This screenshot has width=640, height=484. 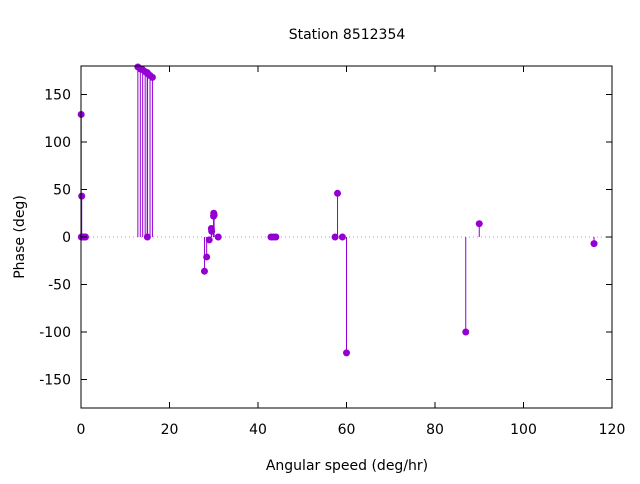 What do you see at coordinates (20, 237) in the screenshot?
I see `y-axis-label: Phase (deg)` at bounding box center [20, 237].